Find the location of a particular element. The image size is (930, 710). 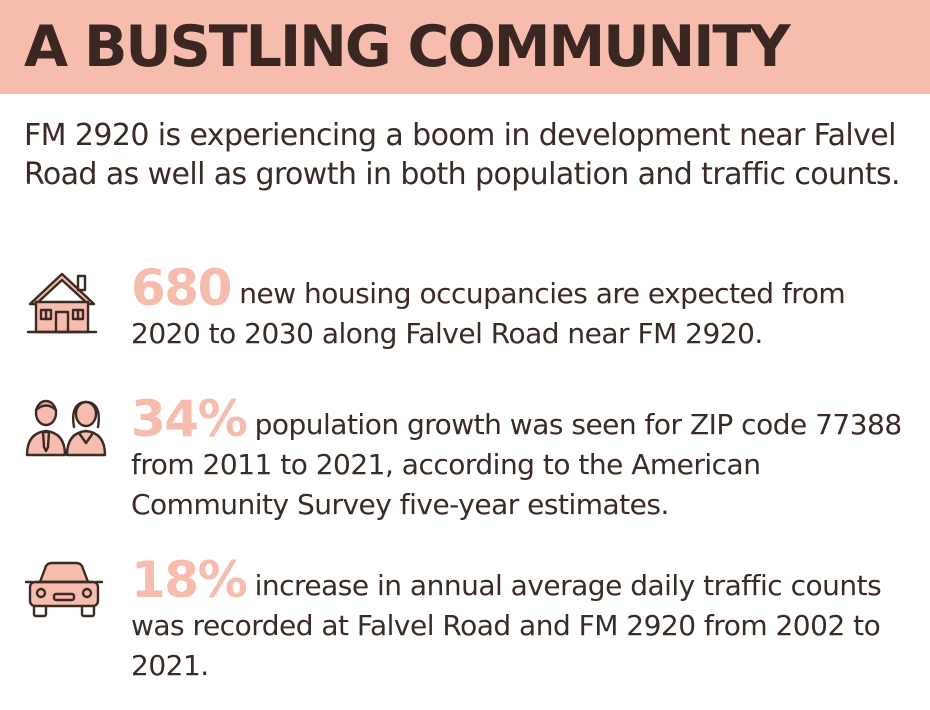

page-title: A BUSTLING COMMUNITY is located at coordinates (407, 47).